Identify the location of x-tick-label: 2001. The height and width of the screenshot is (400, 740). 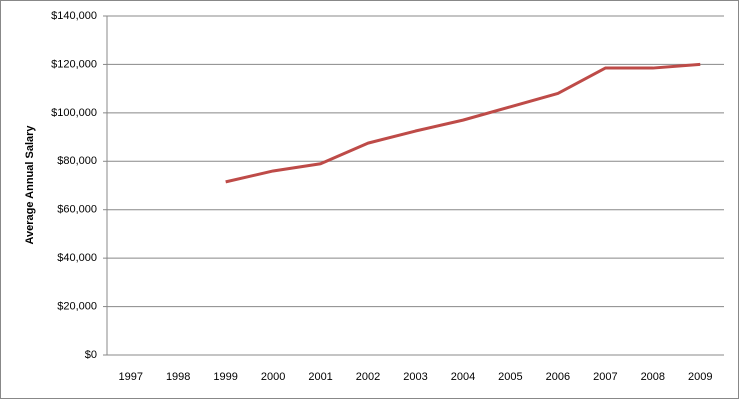
(320, 377).